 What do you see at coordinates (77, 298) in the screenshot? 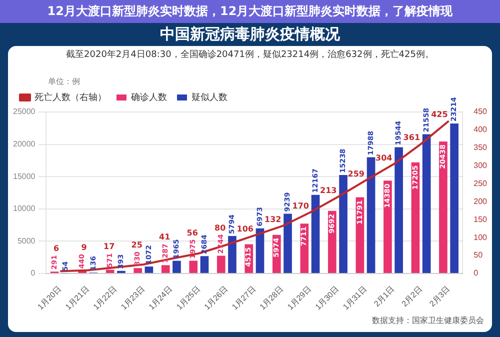
I see `x-tick-label: 1月21日` at bounding box center [77, 298].